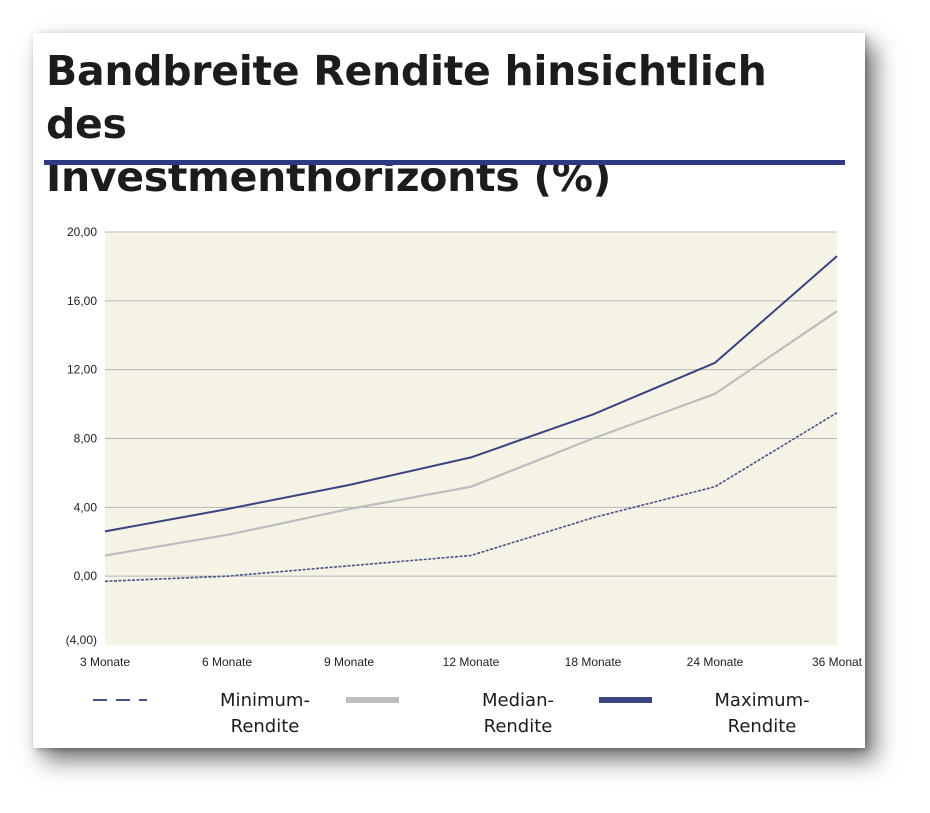 This screenshot has width=930, height=813. I want to click on y-tick-label: 4,00, so click(86, 507).